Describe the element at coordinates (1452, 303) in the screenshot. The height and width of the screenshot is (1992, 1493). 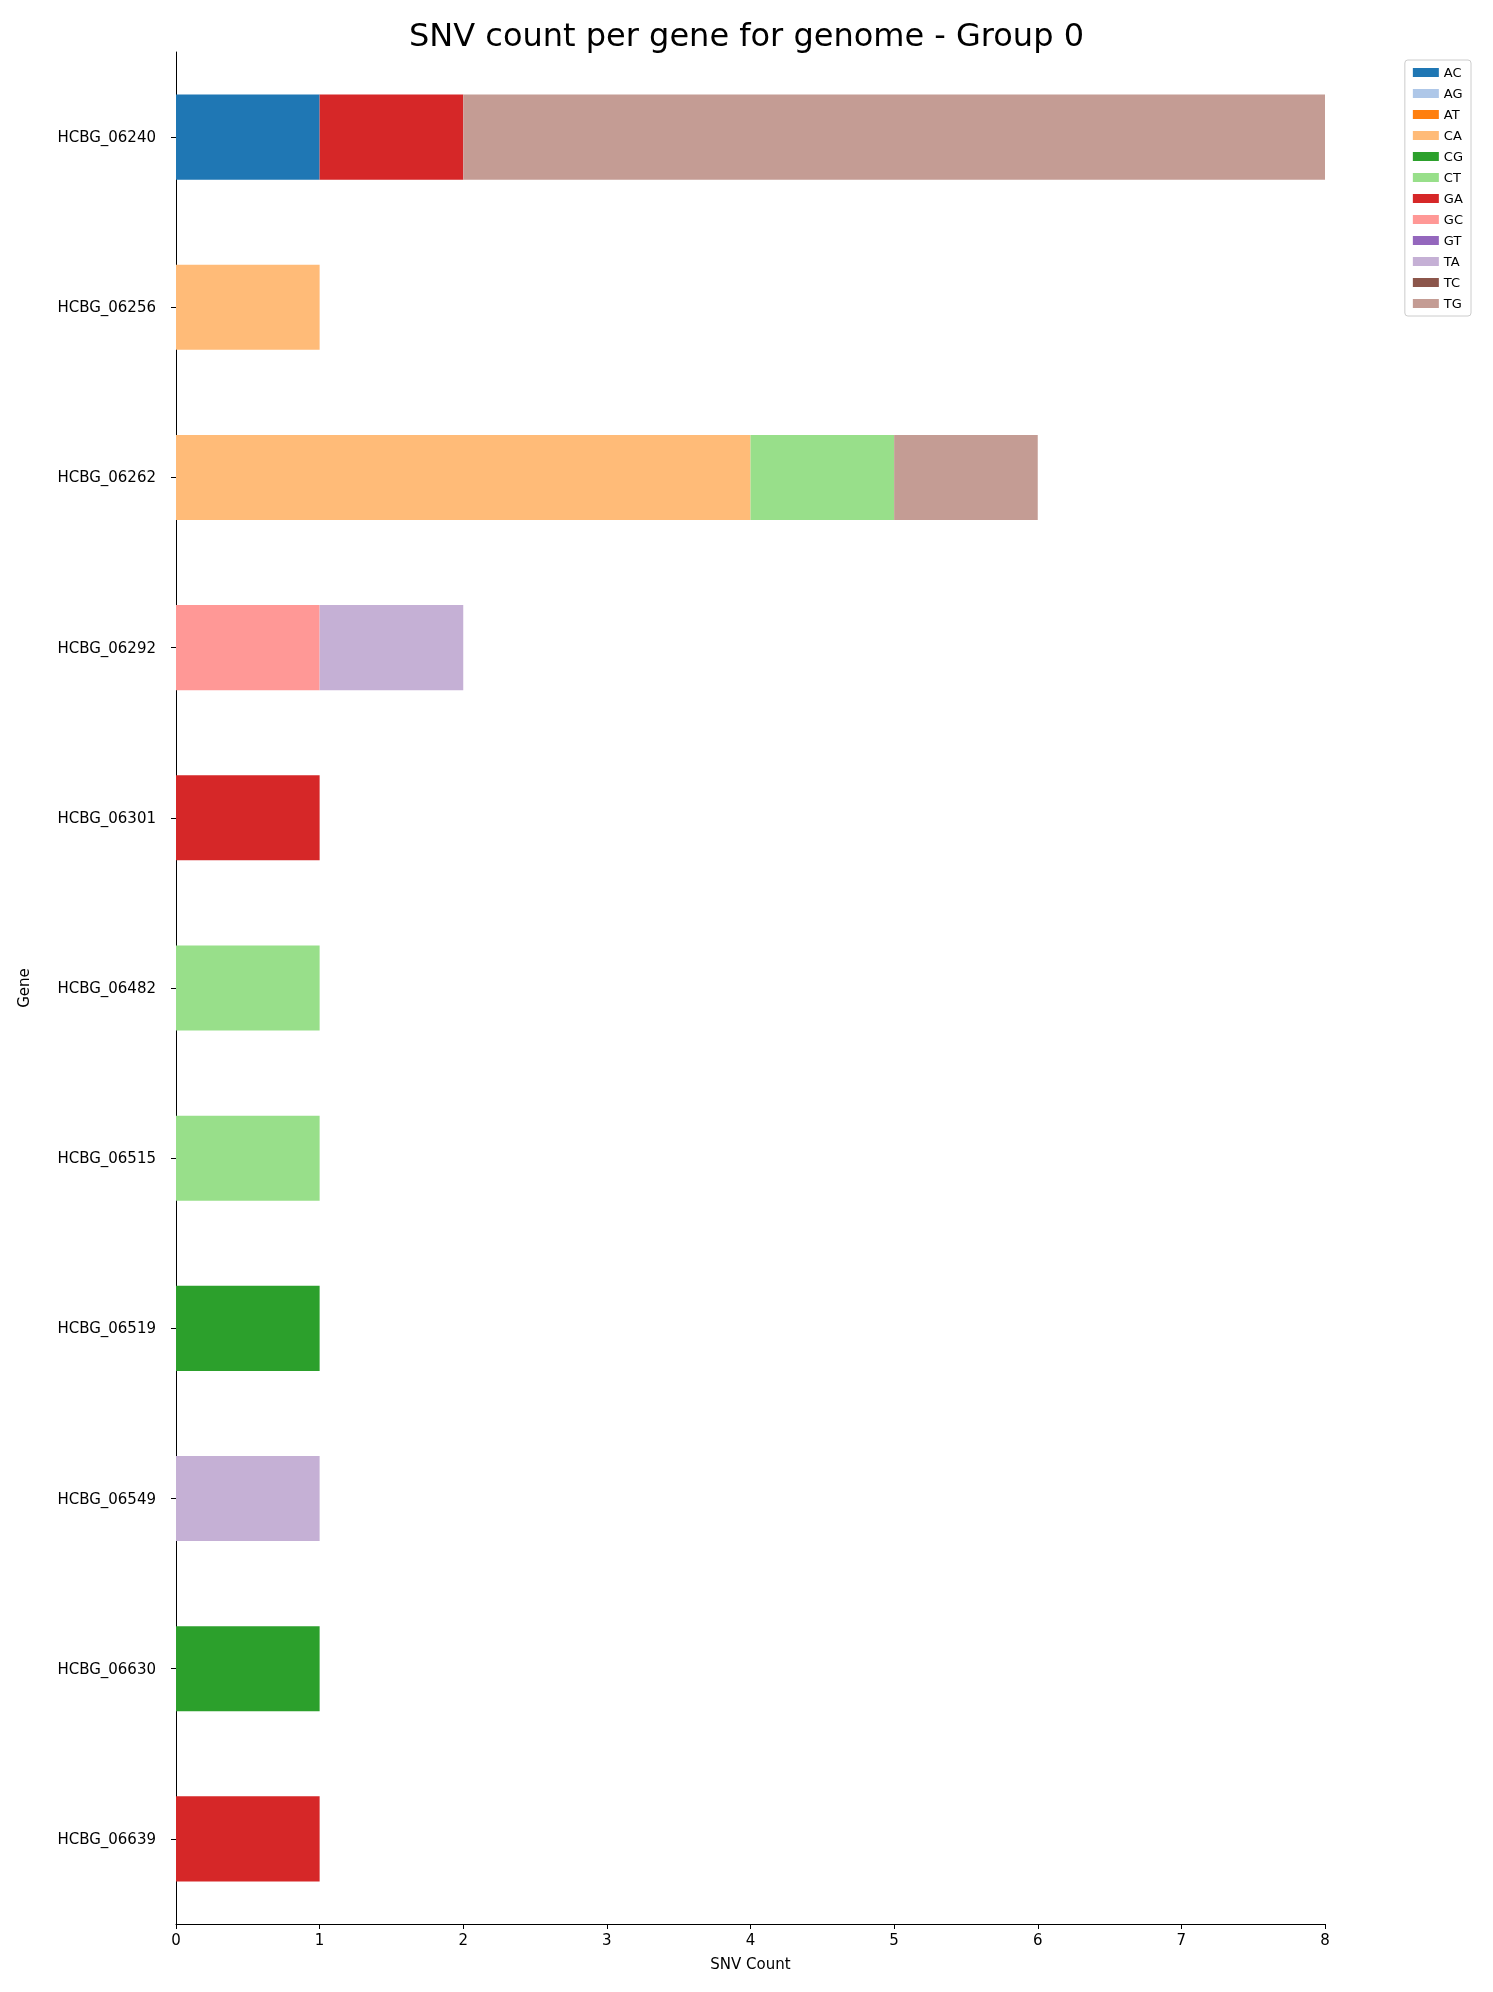
I see `legend-label: TG` at that location.